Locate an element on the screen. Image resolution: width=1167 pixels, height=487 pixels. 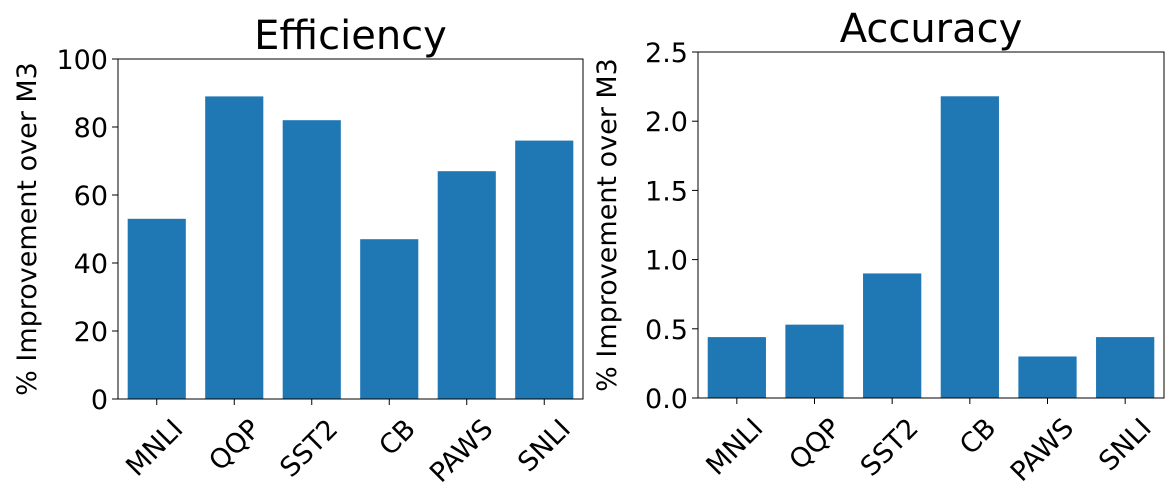
chart-title: Accuracy is located at coordinates (931, 29).